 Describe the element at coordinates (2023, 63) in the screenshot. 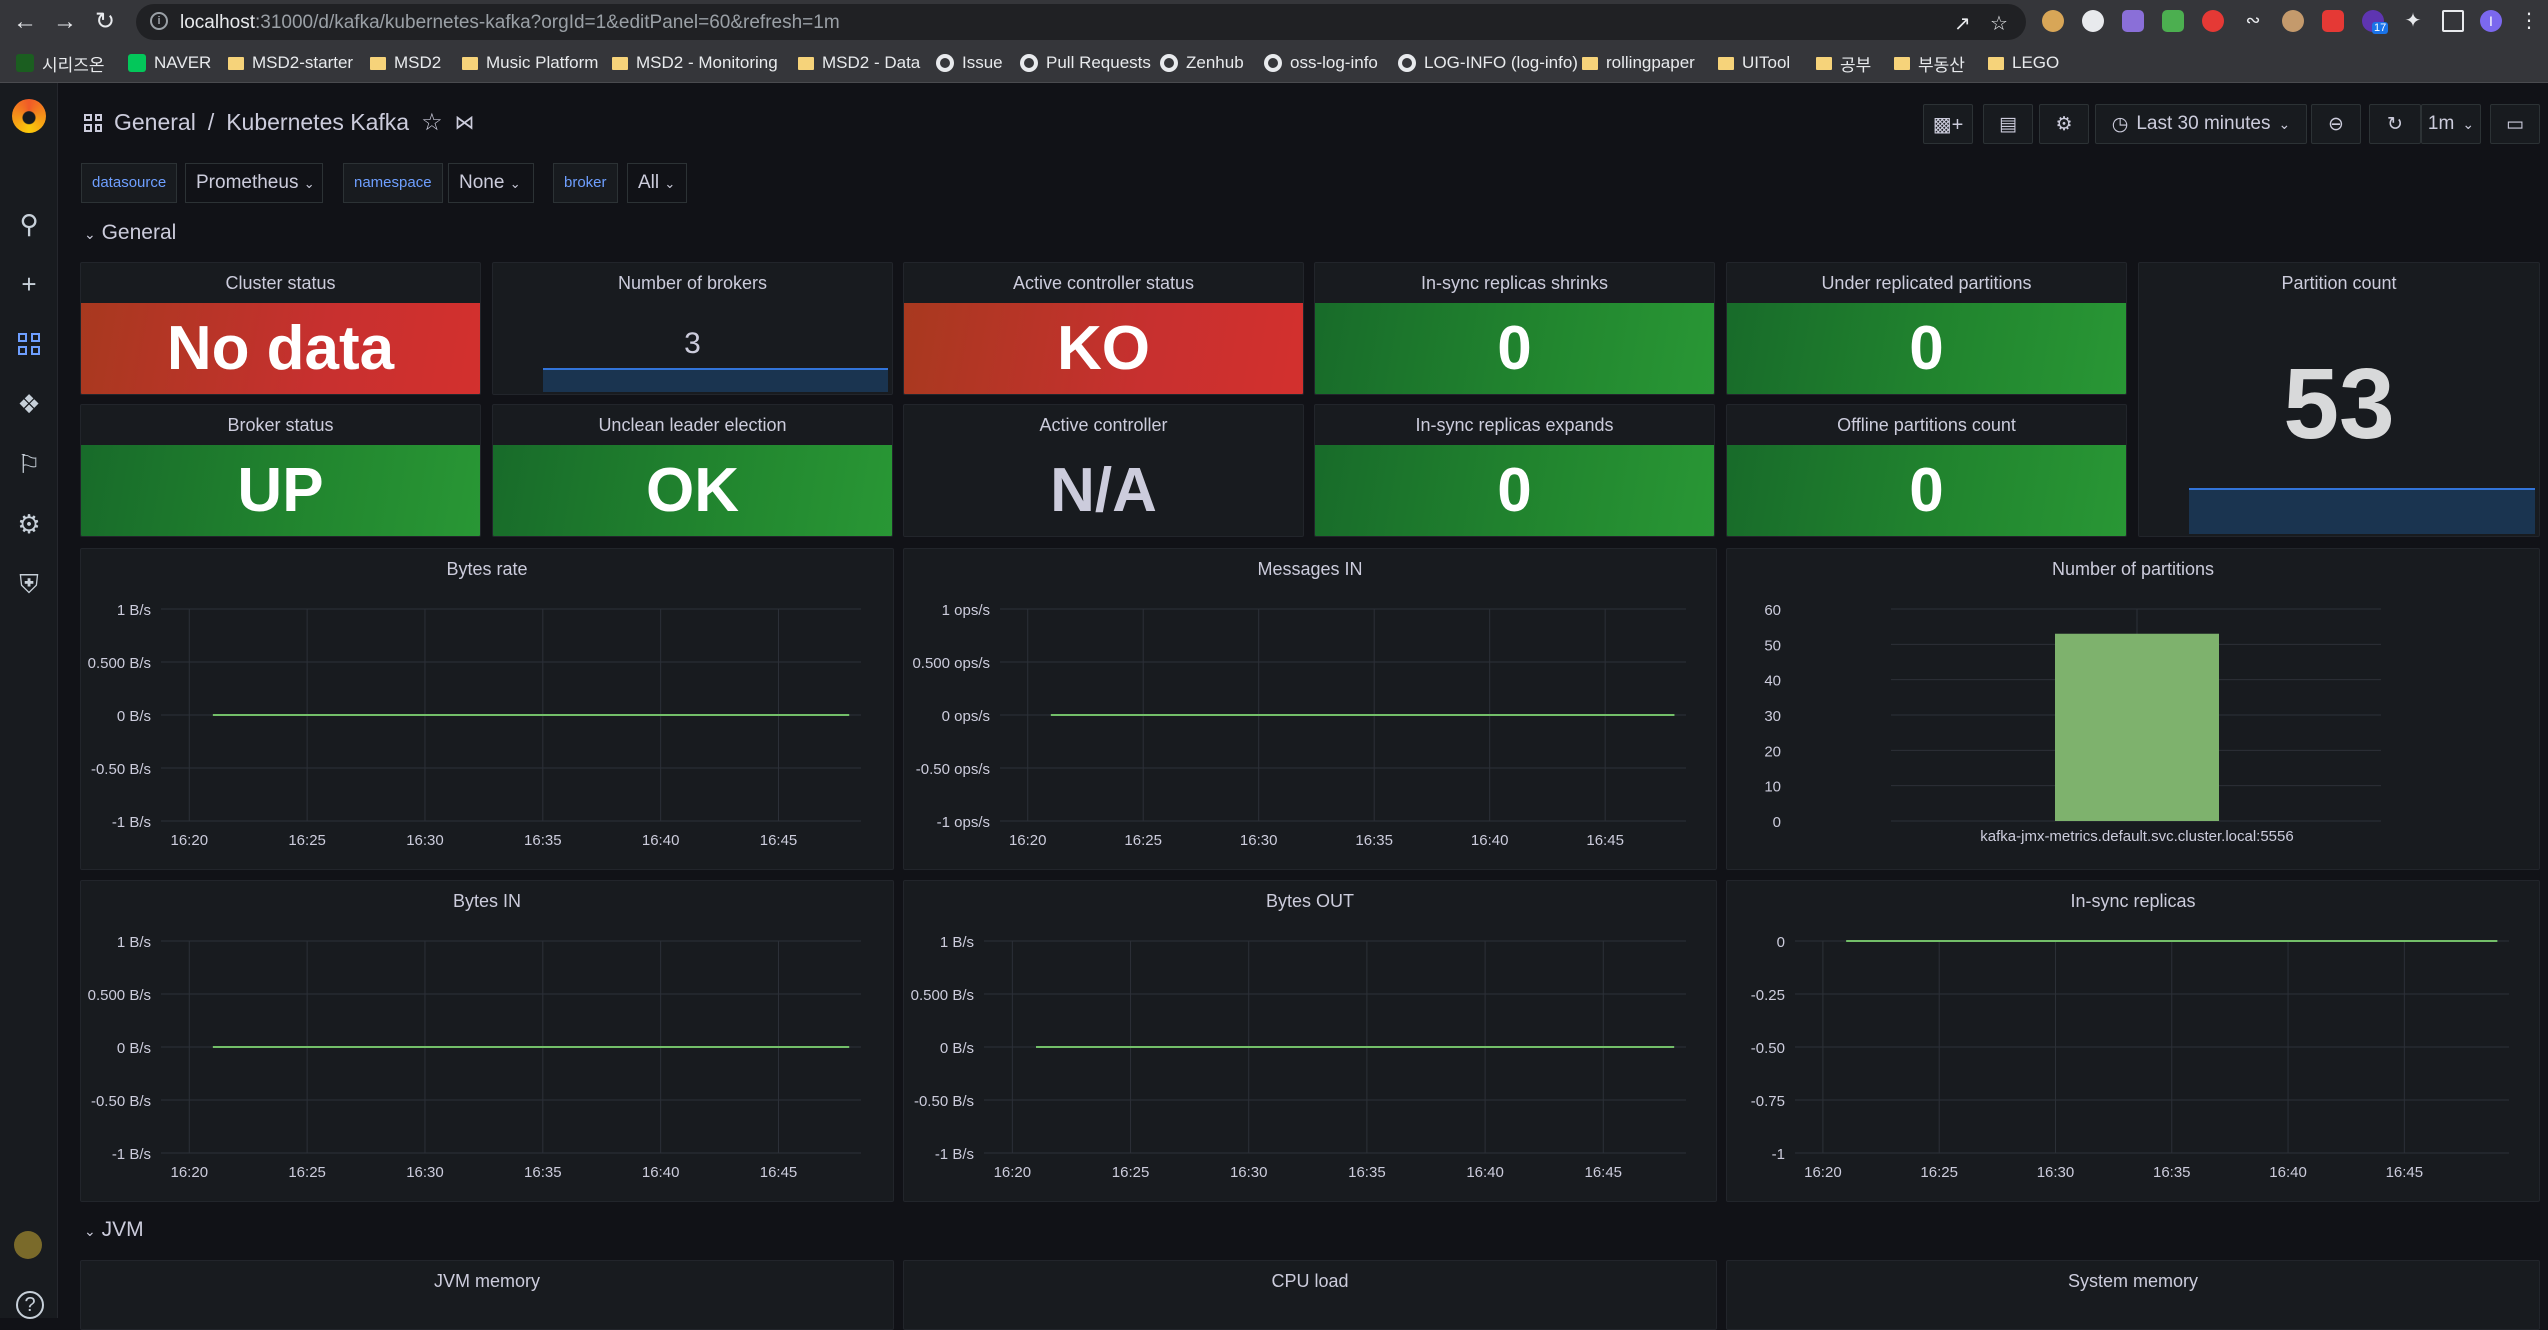

I see `bookmark-item: LEGO` at that location.